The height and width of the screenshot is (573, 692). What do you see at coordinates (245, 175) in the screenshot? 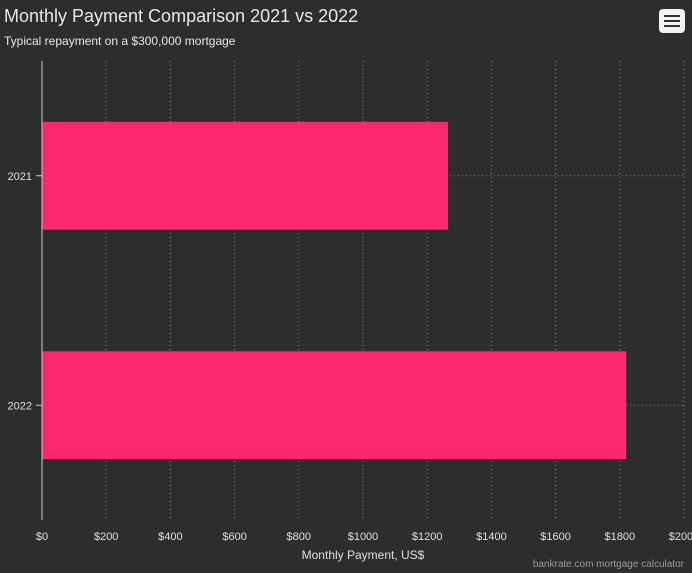
I see `bar-2021` at bounding box center [245, 175].